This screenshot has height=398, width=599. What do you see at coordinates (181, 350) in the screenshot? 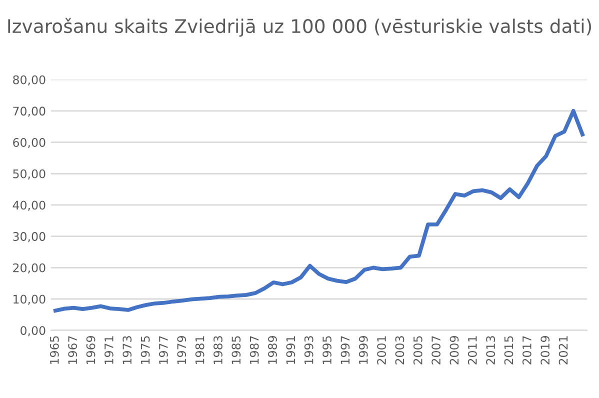
I see `x-tick-label: 1979` at bounding box center [181, 350].